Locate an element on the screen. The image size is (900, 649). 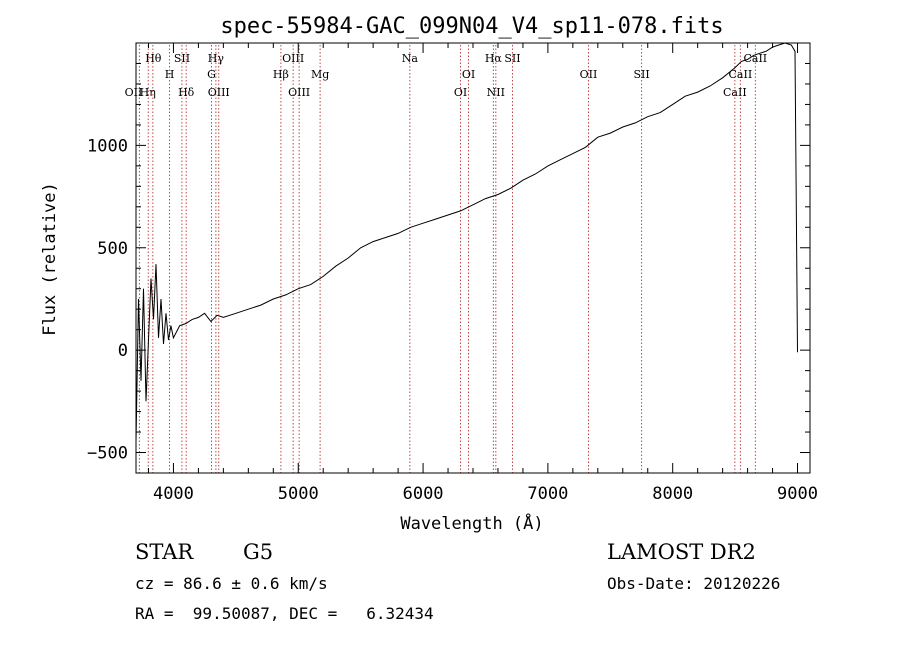
x-tick-label: 5000 is located at coordinates (298, 494).